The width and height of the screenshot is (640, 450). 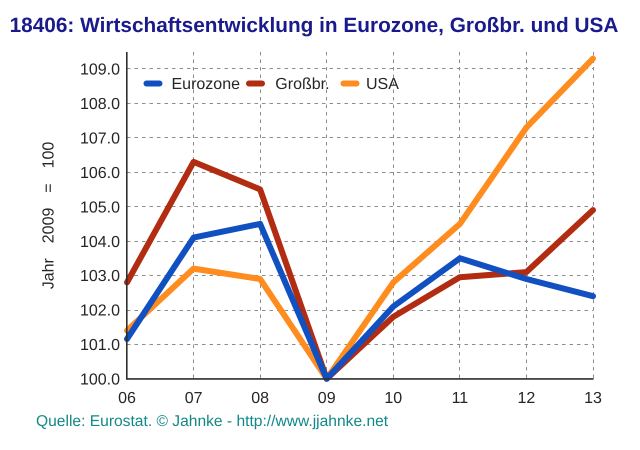 What do you see at coordinates (100, 380) in the screenshot?
I see `svg-text: 100.0` at bounding box center [100, 380].